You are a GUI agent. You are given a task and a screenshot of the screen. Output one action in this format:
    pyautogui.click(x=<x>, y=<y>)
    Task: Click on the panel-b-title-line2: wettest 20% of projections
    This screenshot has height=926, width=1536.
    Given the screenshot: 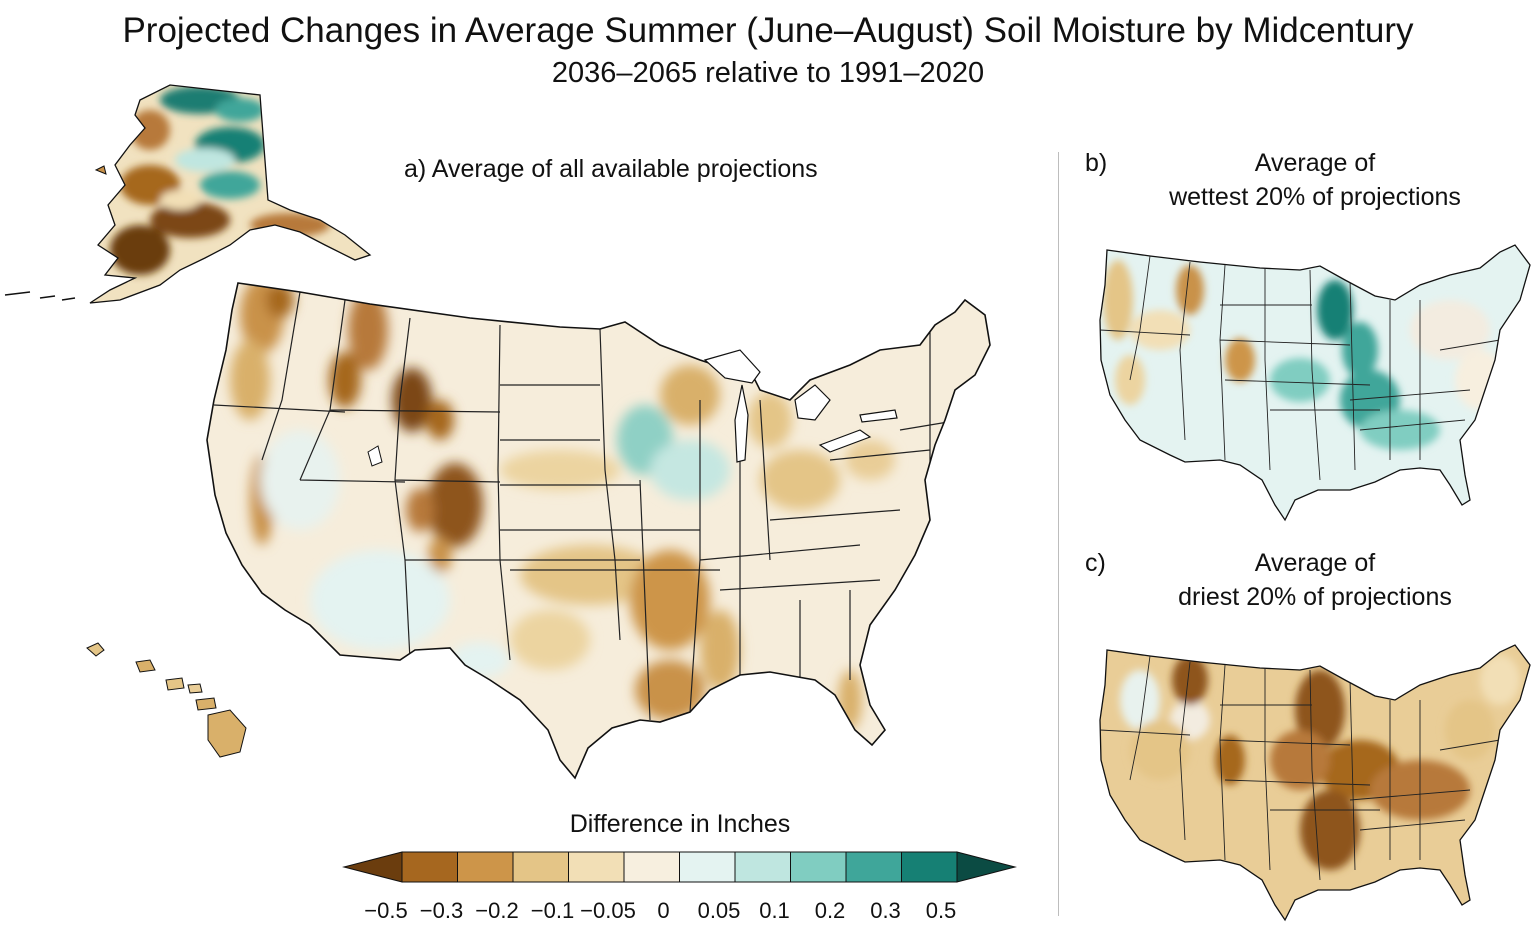 What is the action you would take?
    pyautogui.click(x=1315, y=197)
    